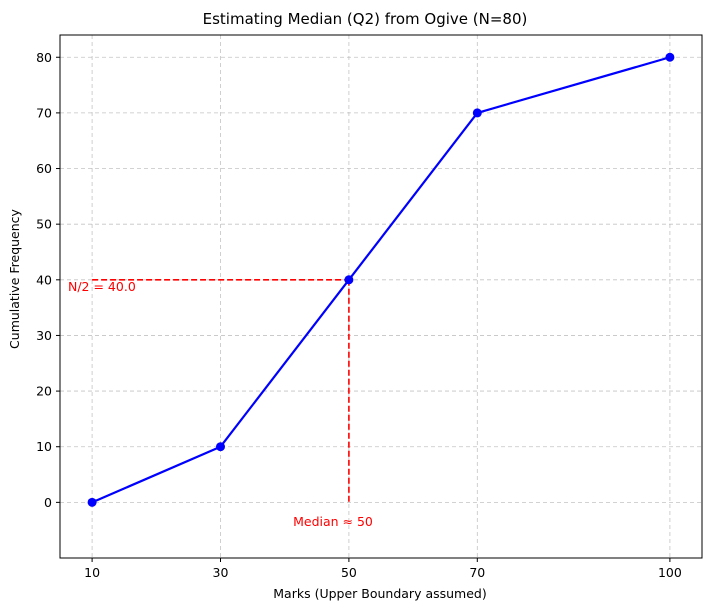 The width and height of the screenshot is (711, 611). What do you see at coordinates (44, 391) in the screenshot?
I see `y-tick-label: 20` at bounding box center [44, 391].